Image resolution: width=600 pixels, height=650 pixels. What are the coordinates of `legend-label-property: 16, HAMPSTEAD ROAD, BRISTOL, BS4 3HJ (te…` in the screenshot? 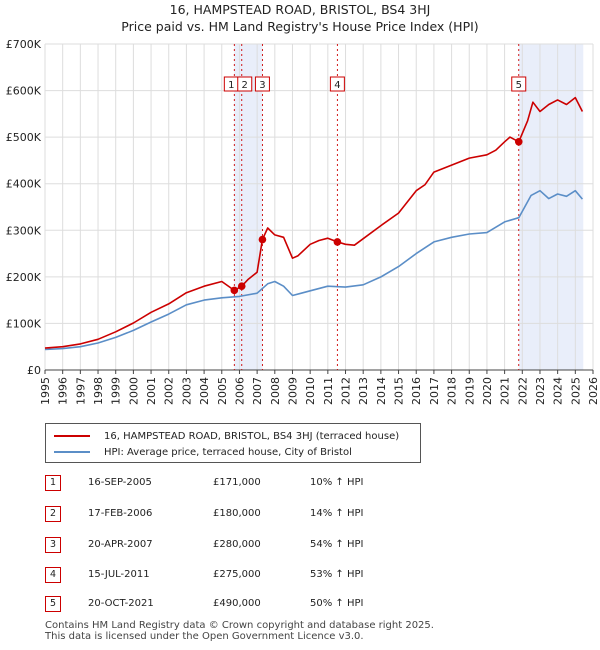 It's located at (252, 436).